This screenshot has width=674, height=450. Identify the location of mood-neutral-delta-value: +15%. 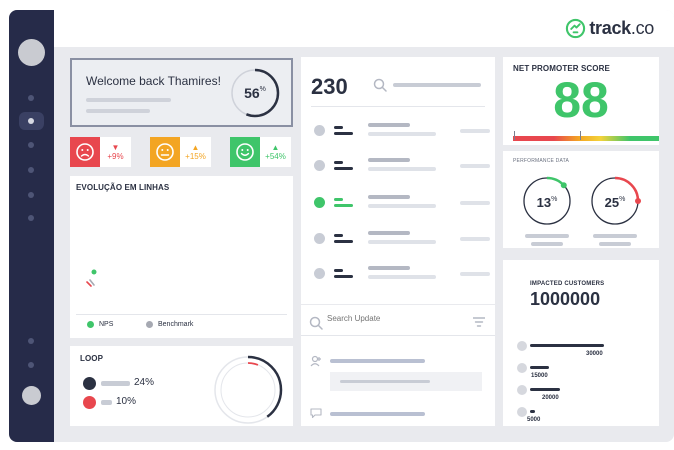
(195, 156).